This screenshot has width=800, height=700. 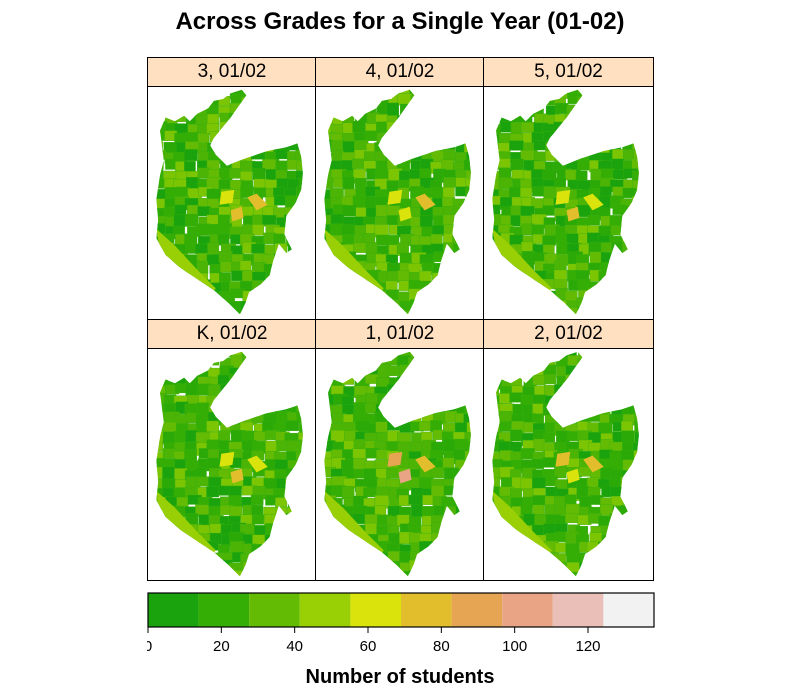 I want to click on color-key-tick-label: 80, so click(x=441, y=646).